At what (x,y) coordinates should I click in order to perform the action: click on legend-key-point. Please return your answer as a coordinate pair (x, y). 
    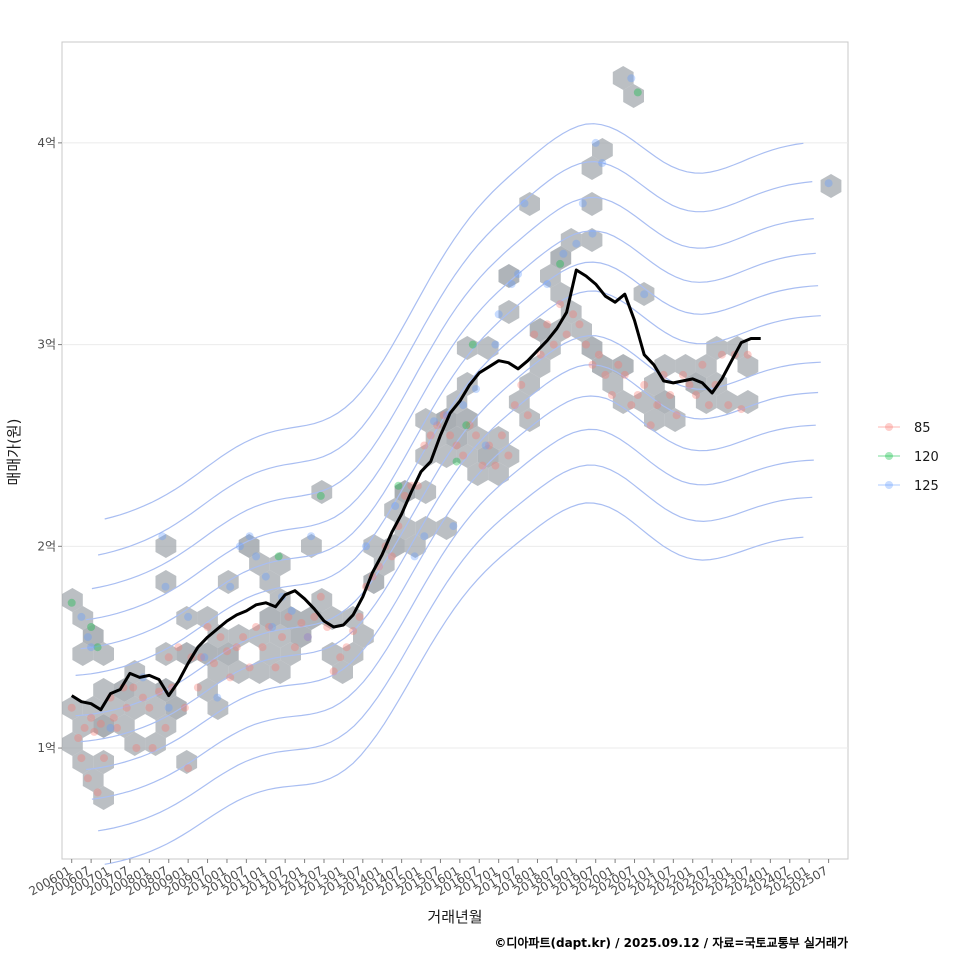
    Looking at the image, I should click on (889, 485).